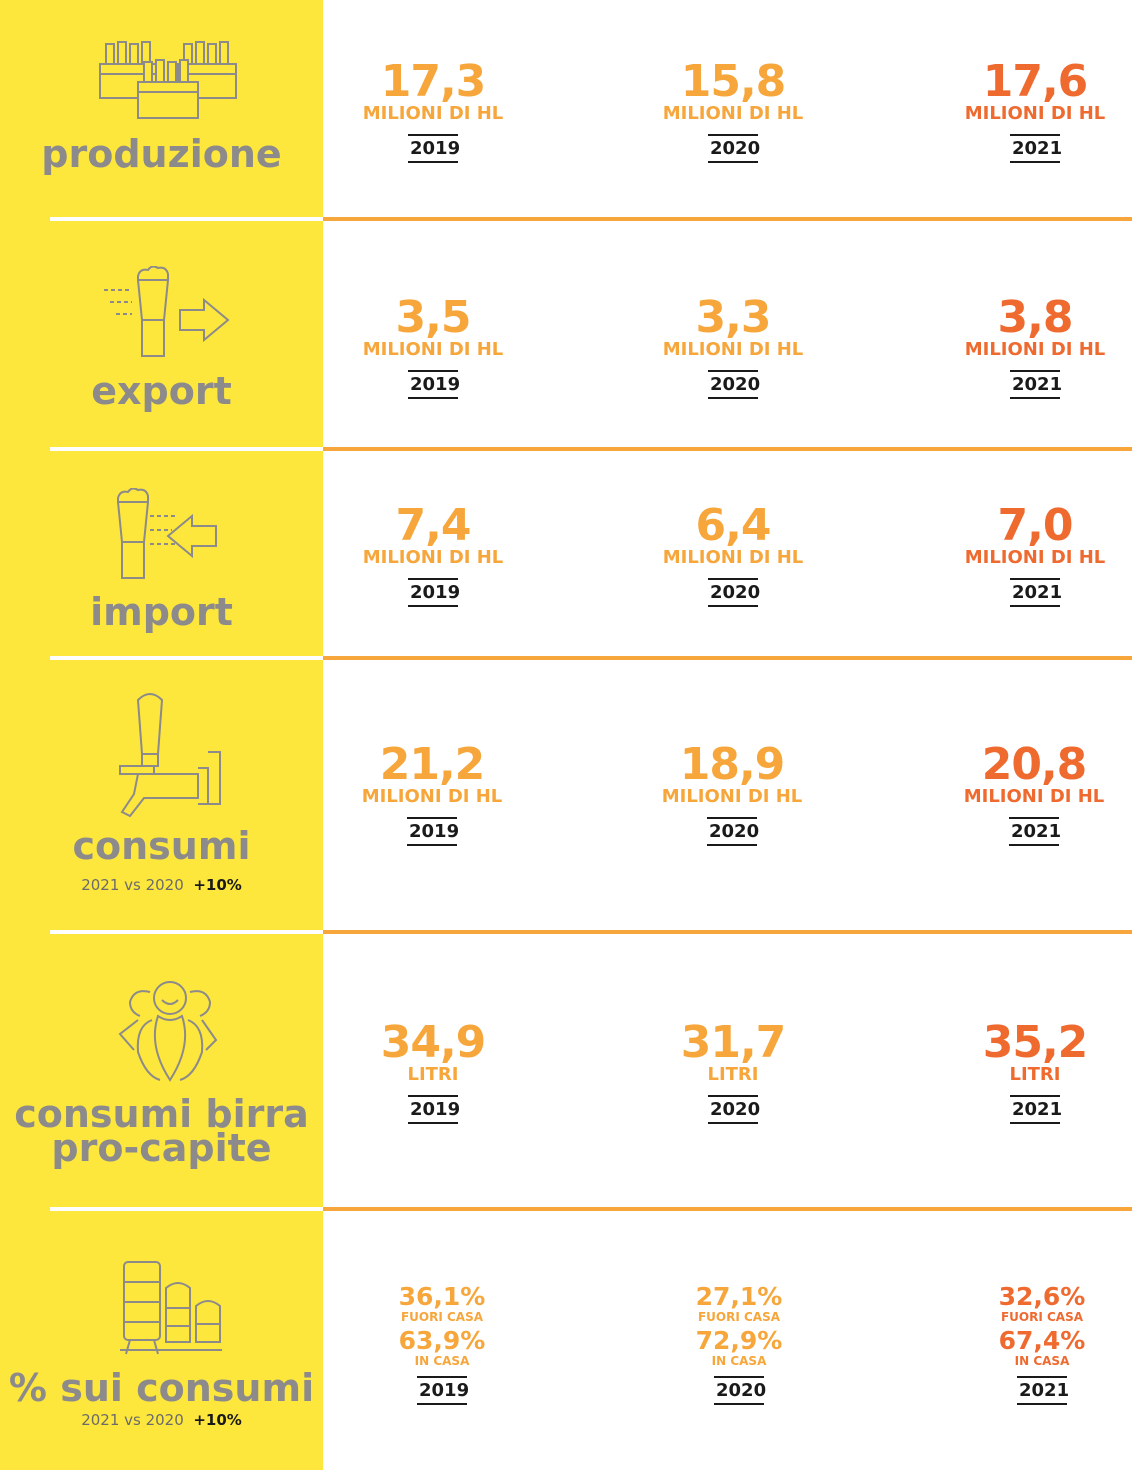 The width and height of the screenshot is (1132, 1470). I want to click on value: 17,3, so click(433, 81).